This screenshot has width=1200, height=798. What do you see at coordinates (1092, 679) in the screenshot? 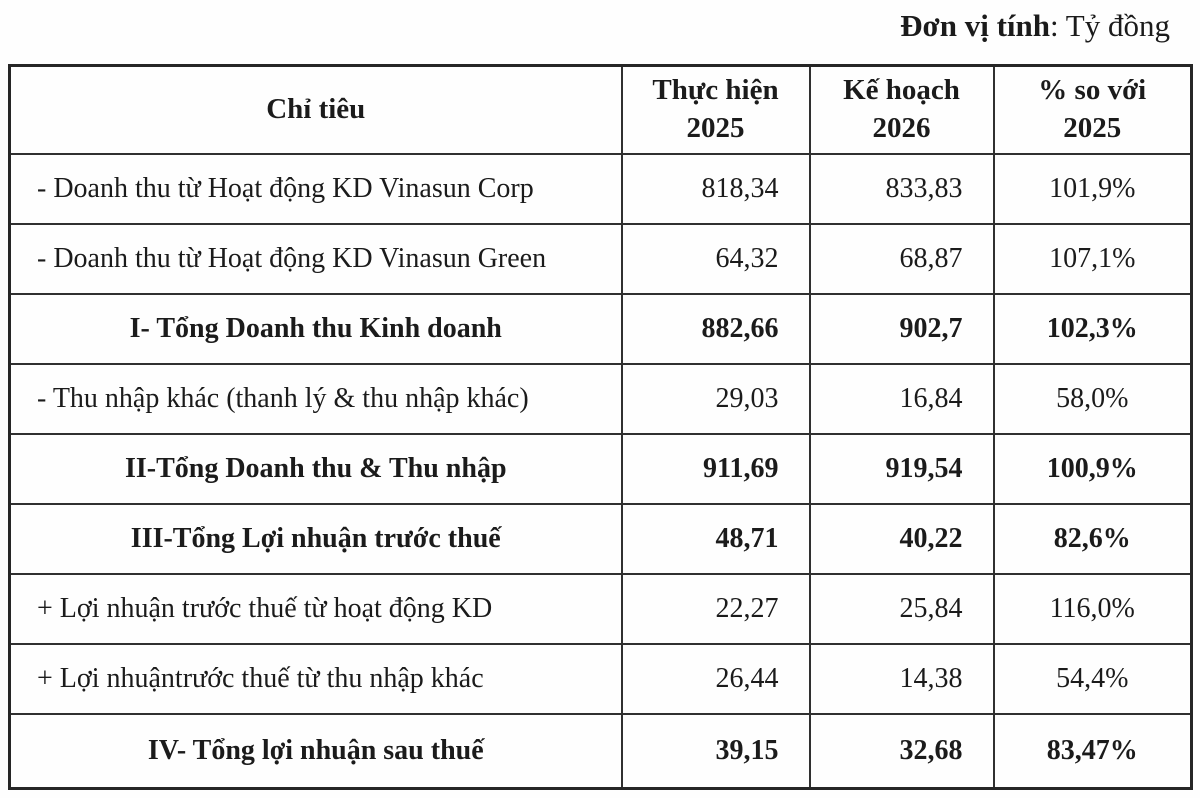
I see `value-pct: 54,4%` at bounding box center [1092, 679].